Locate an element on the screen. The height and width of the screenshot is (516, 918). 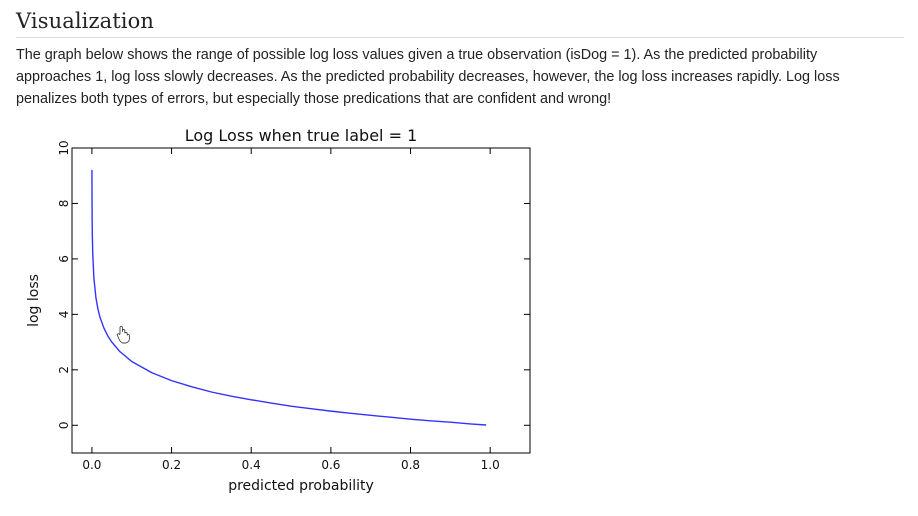
y-tick-label: 0 is located at coordinates (64, 425).